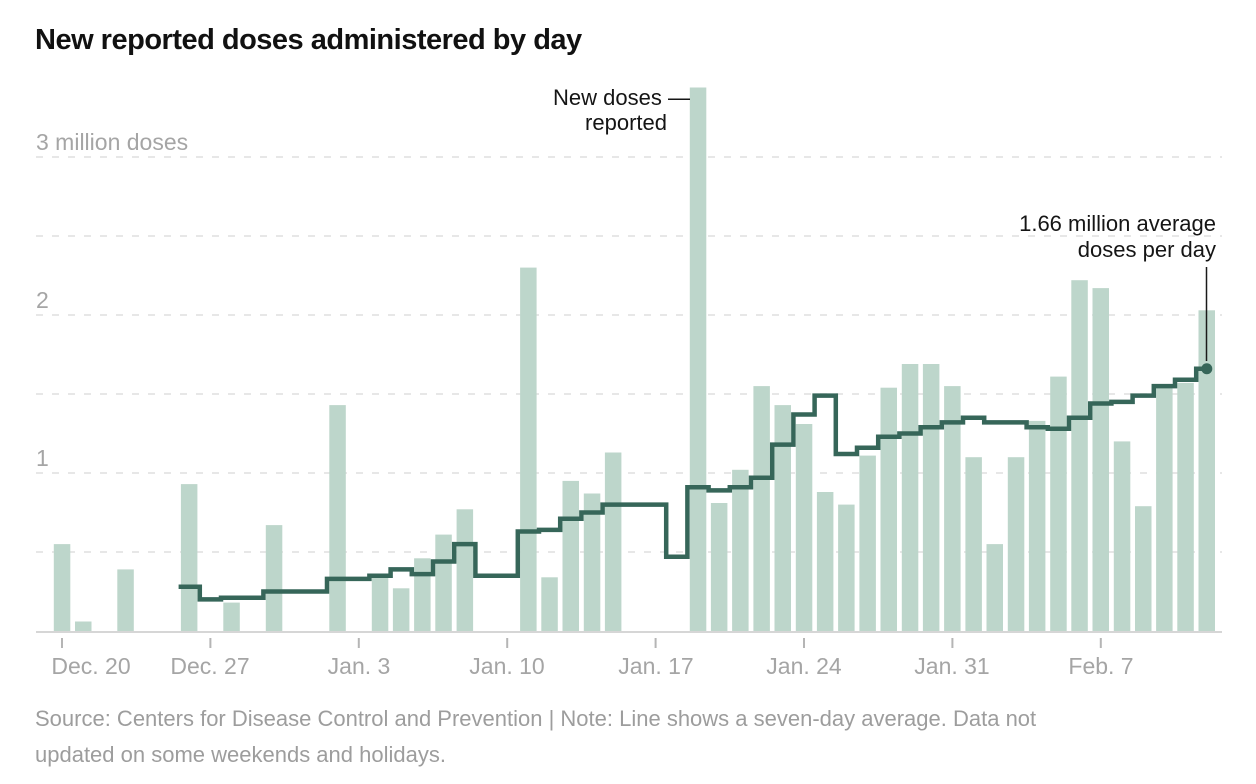 The width and height of the screenshot is (1256, 784). Describe the element at coordinates (210, 666) in the screenshot. I see `x-axis-label-dec-27: Dec. 27` at that location.